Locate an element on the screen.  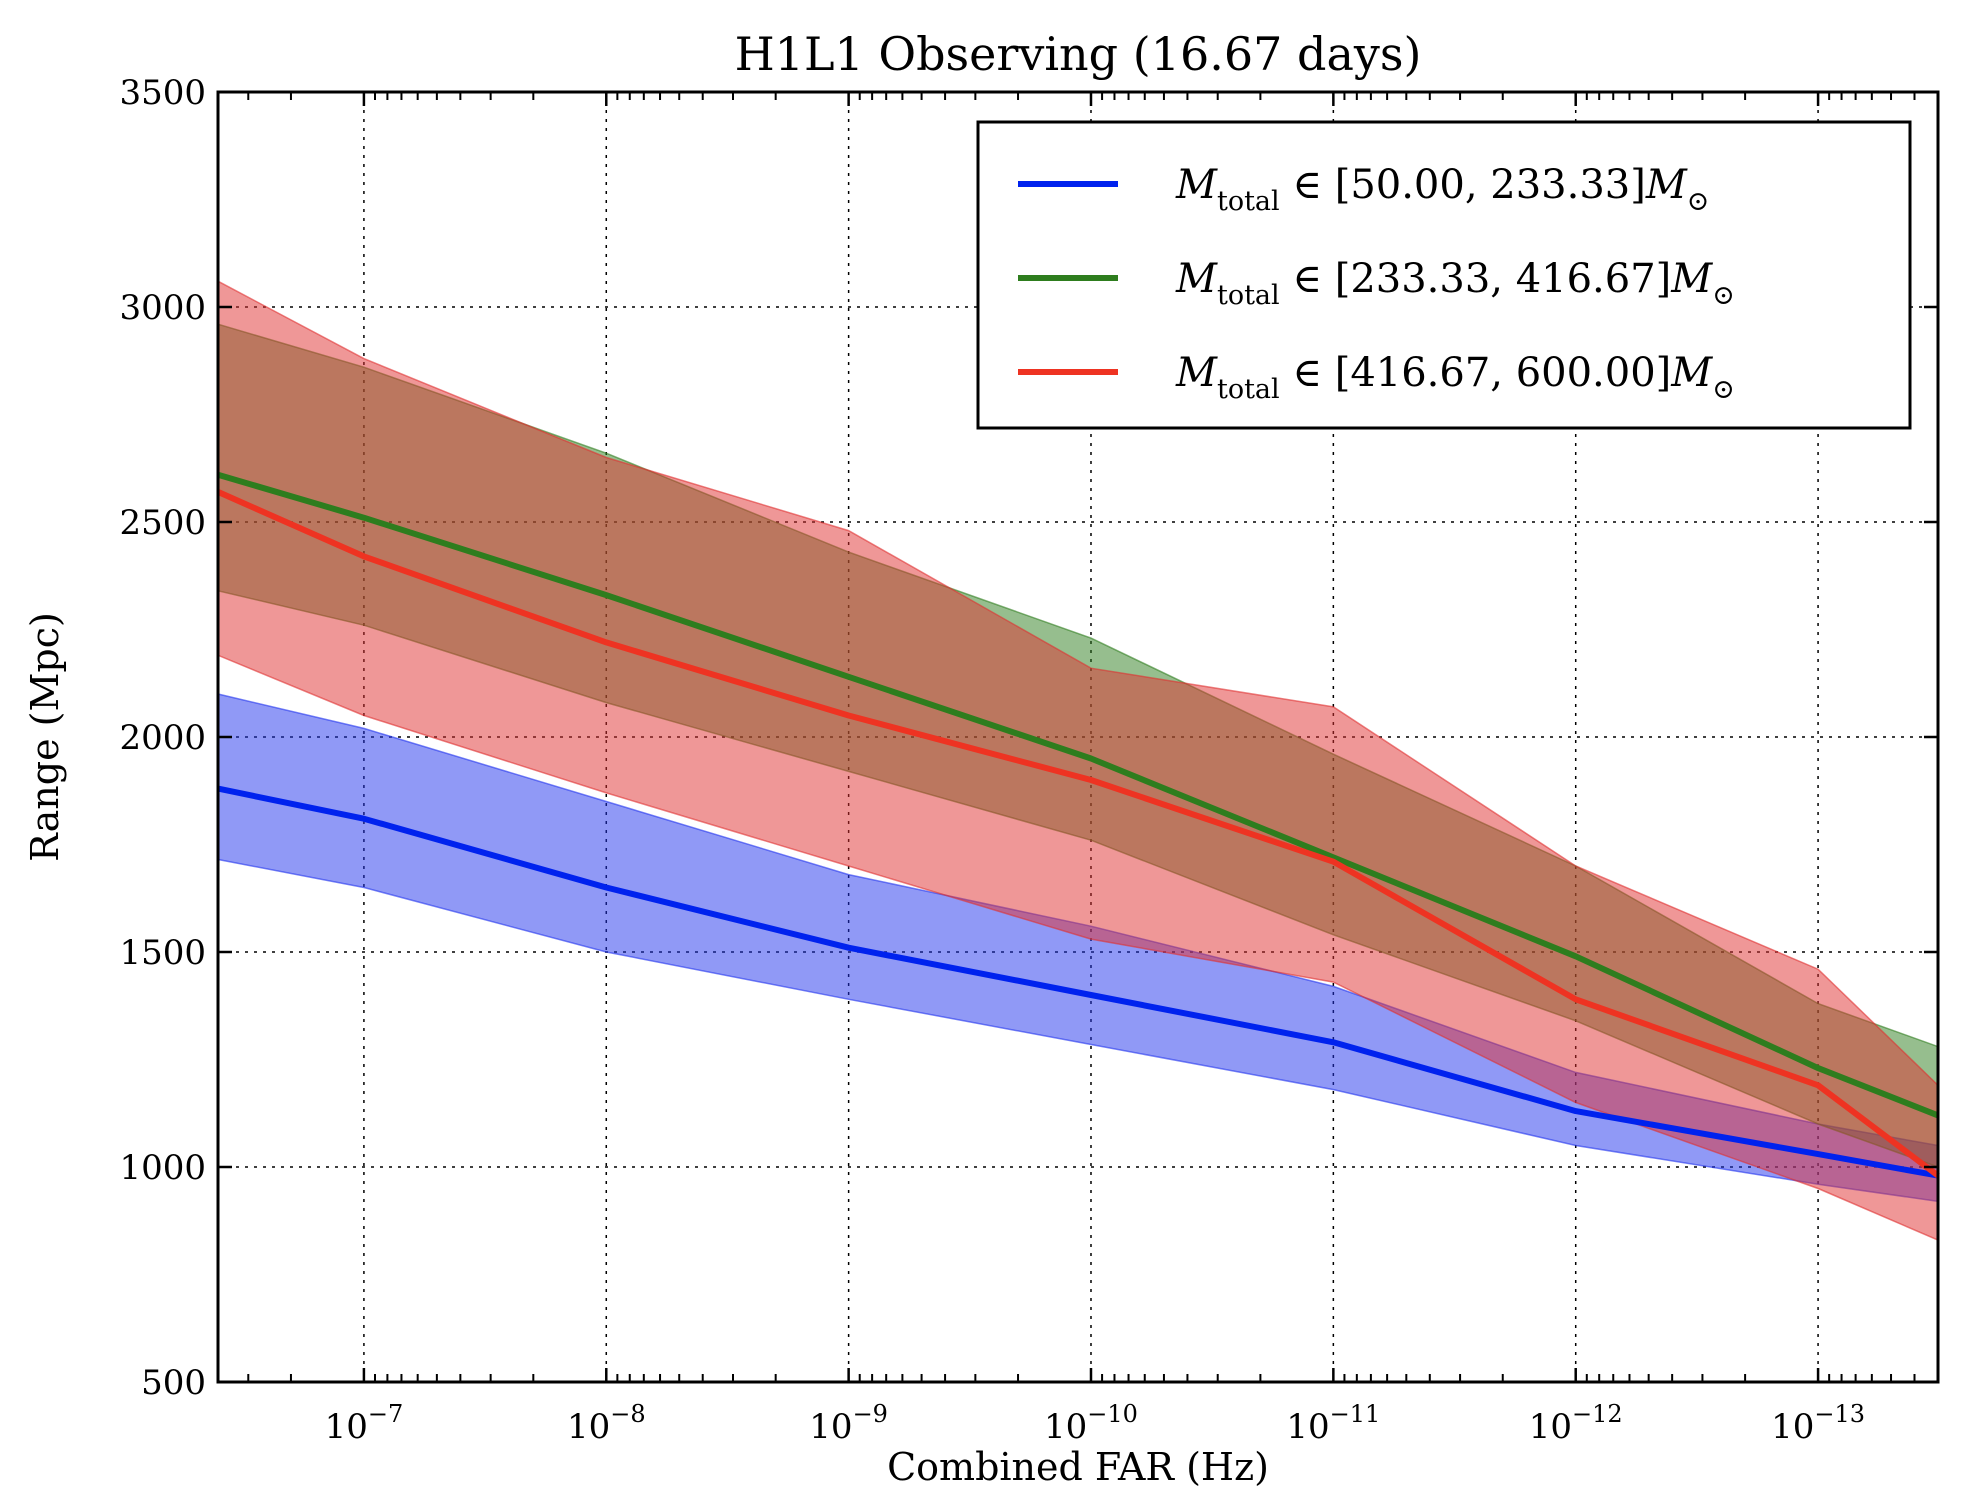
y-tick-label: 3000 is located at coordinates (162, 308).